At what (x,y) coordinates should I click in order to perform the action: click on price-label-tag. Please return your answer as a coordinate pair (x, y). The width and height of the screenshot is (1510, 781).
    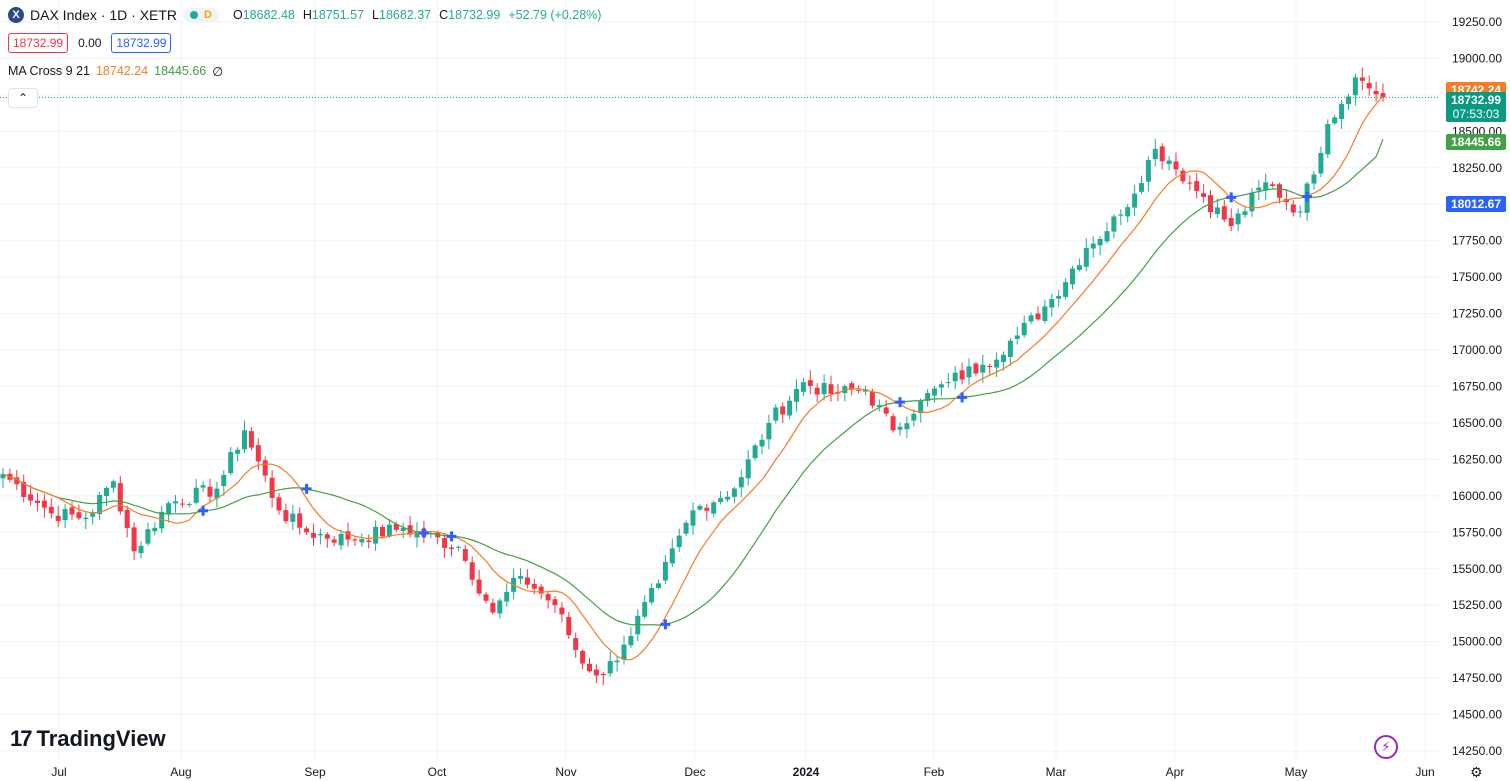
    Looking at the image, I should click on (1476, 107).